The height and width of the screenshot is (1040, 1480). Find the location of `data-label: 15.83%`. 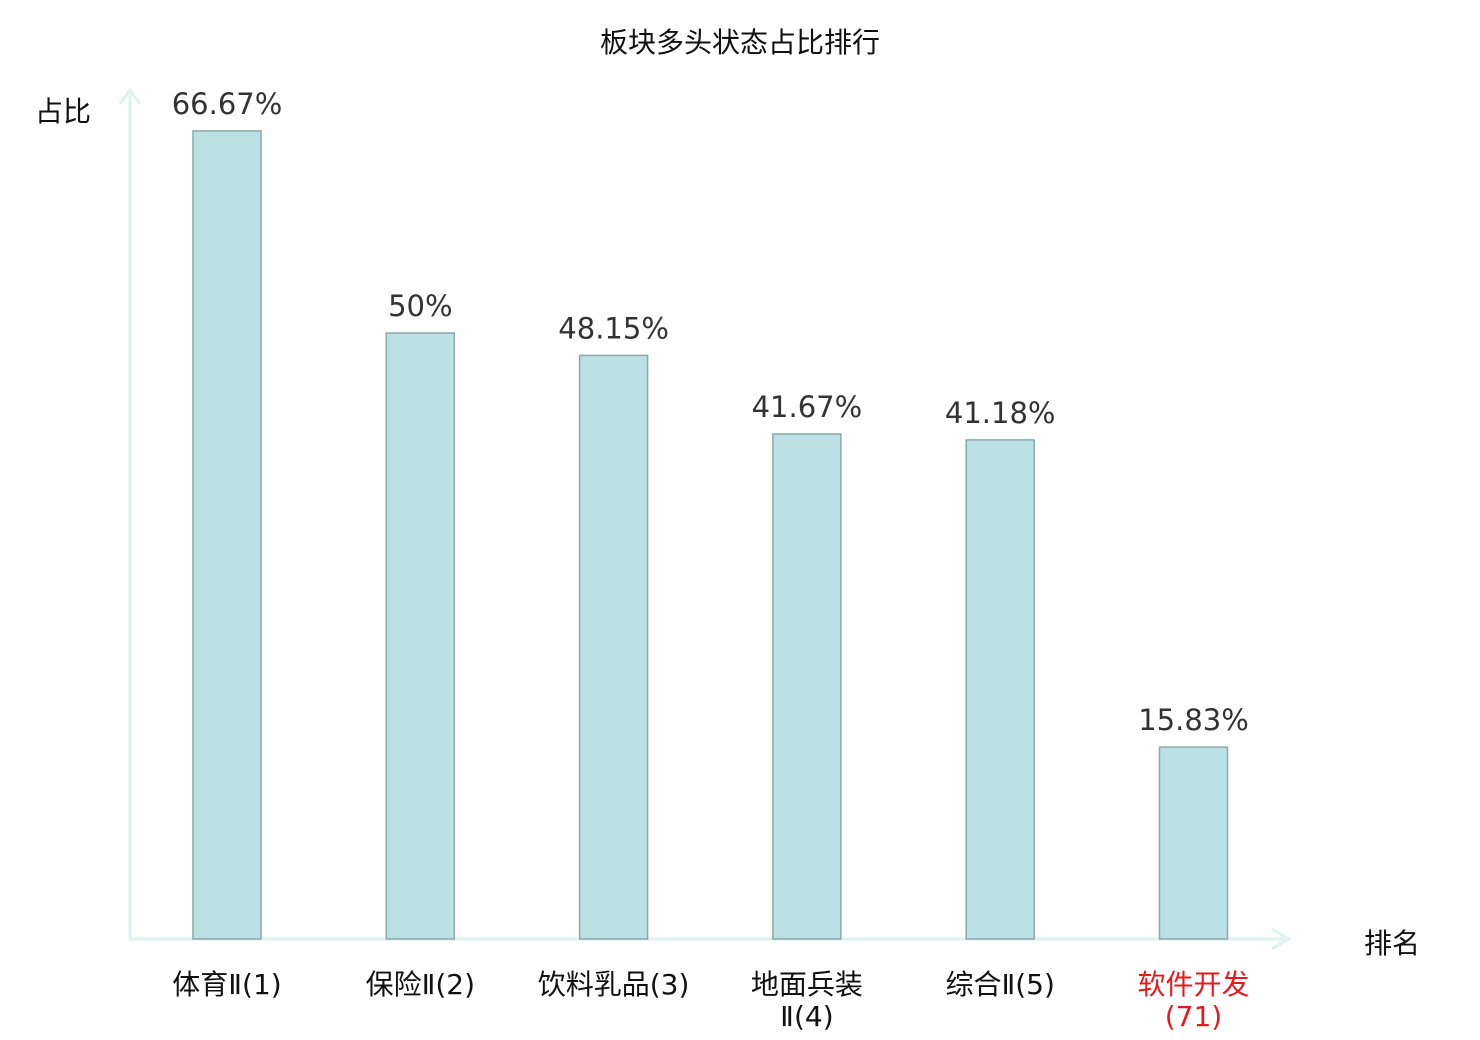

data-label: 15.83% is located at coordinates (1193, 720).